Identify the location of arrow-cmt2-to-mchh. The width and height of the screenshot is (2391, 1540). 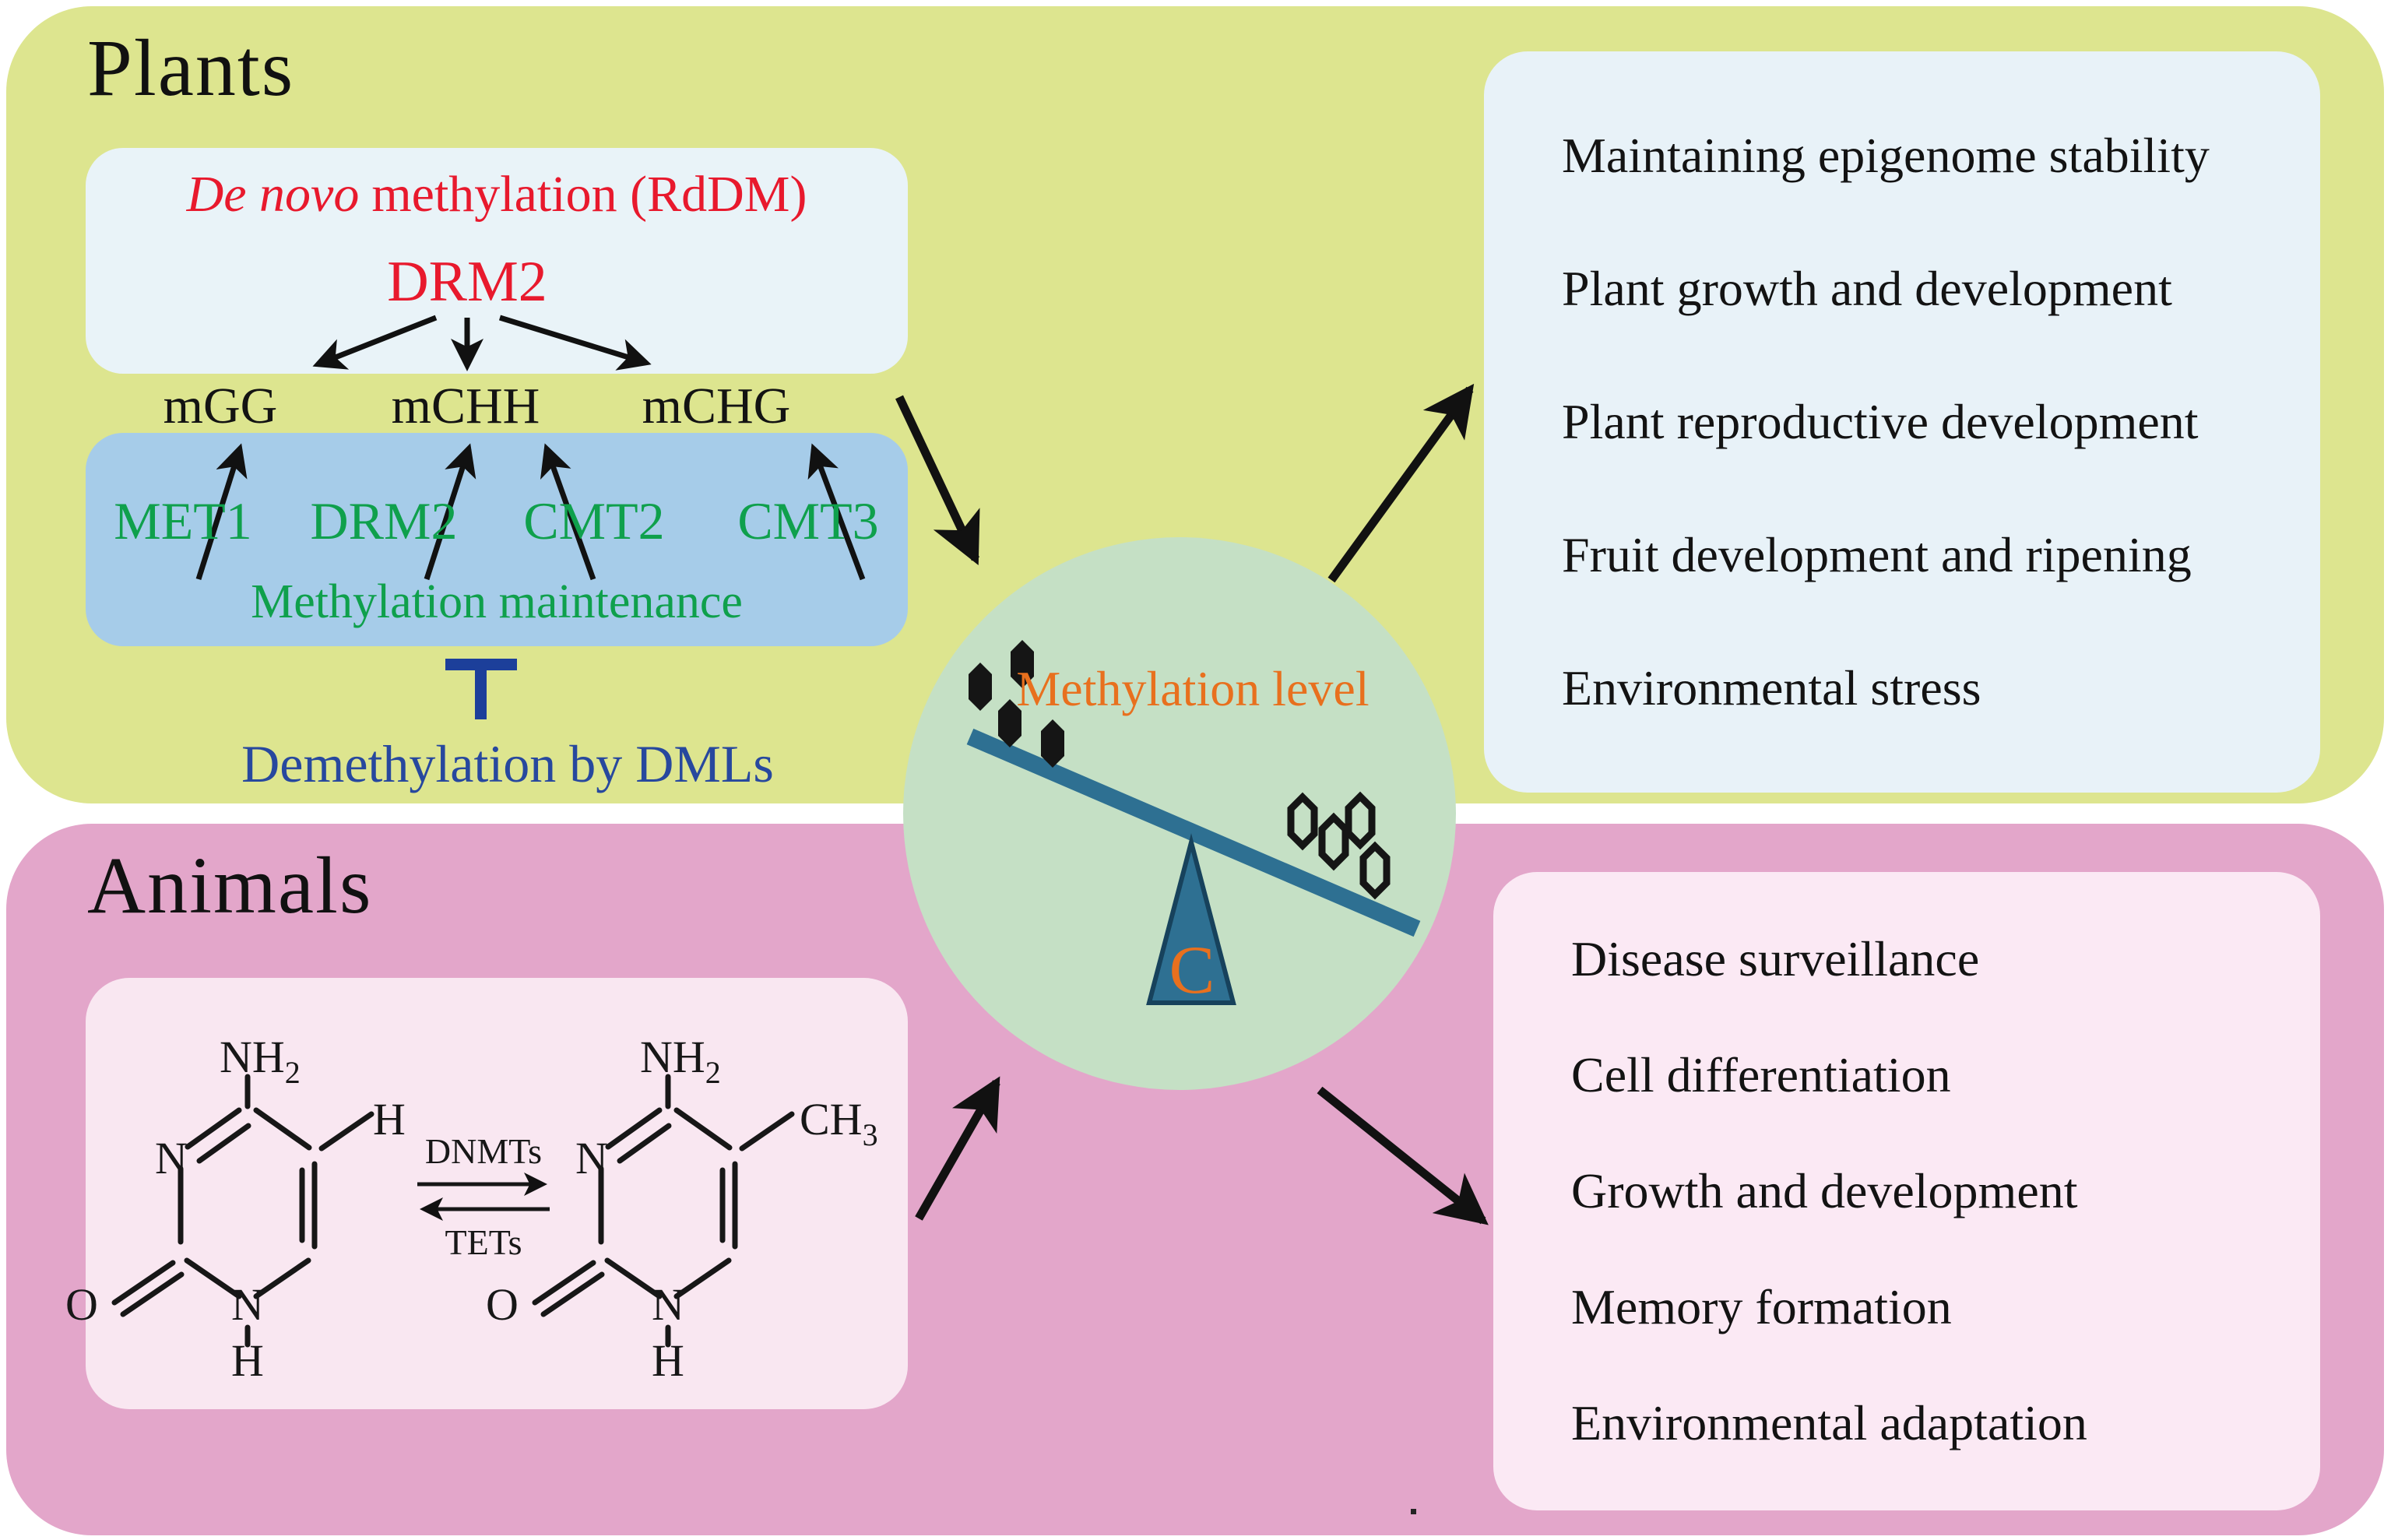
(568, 512).